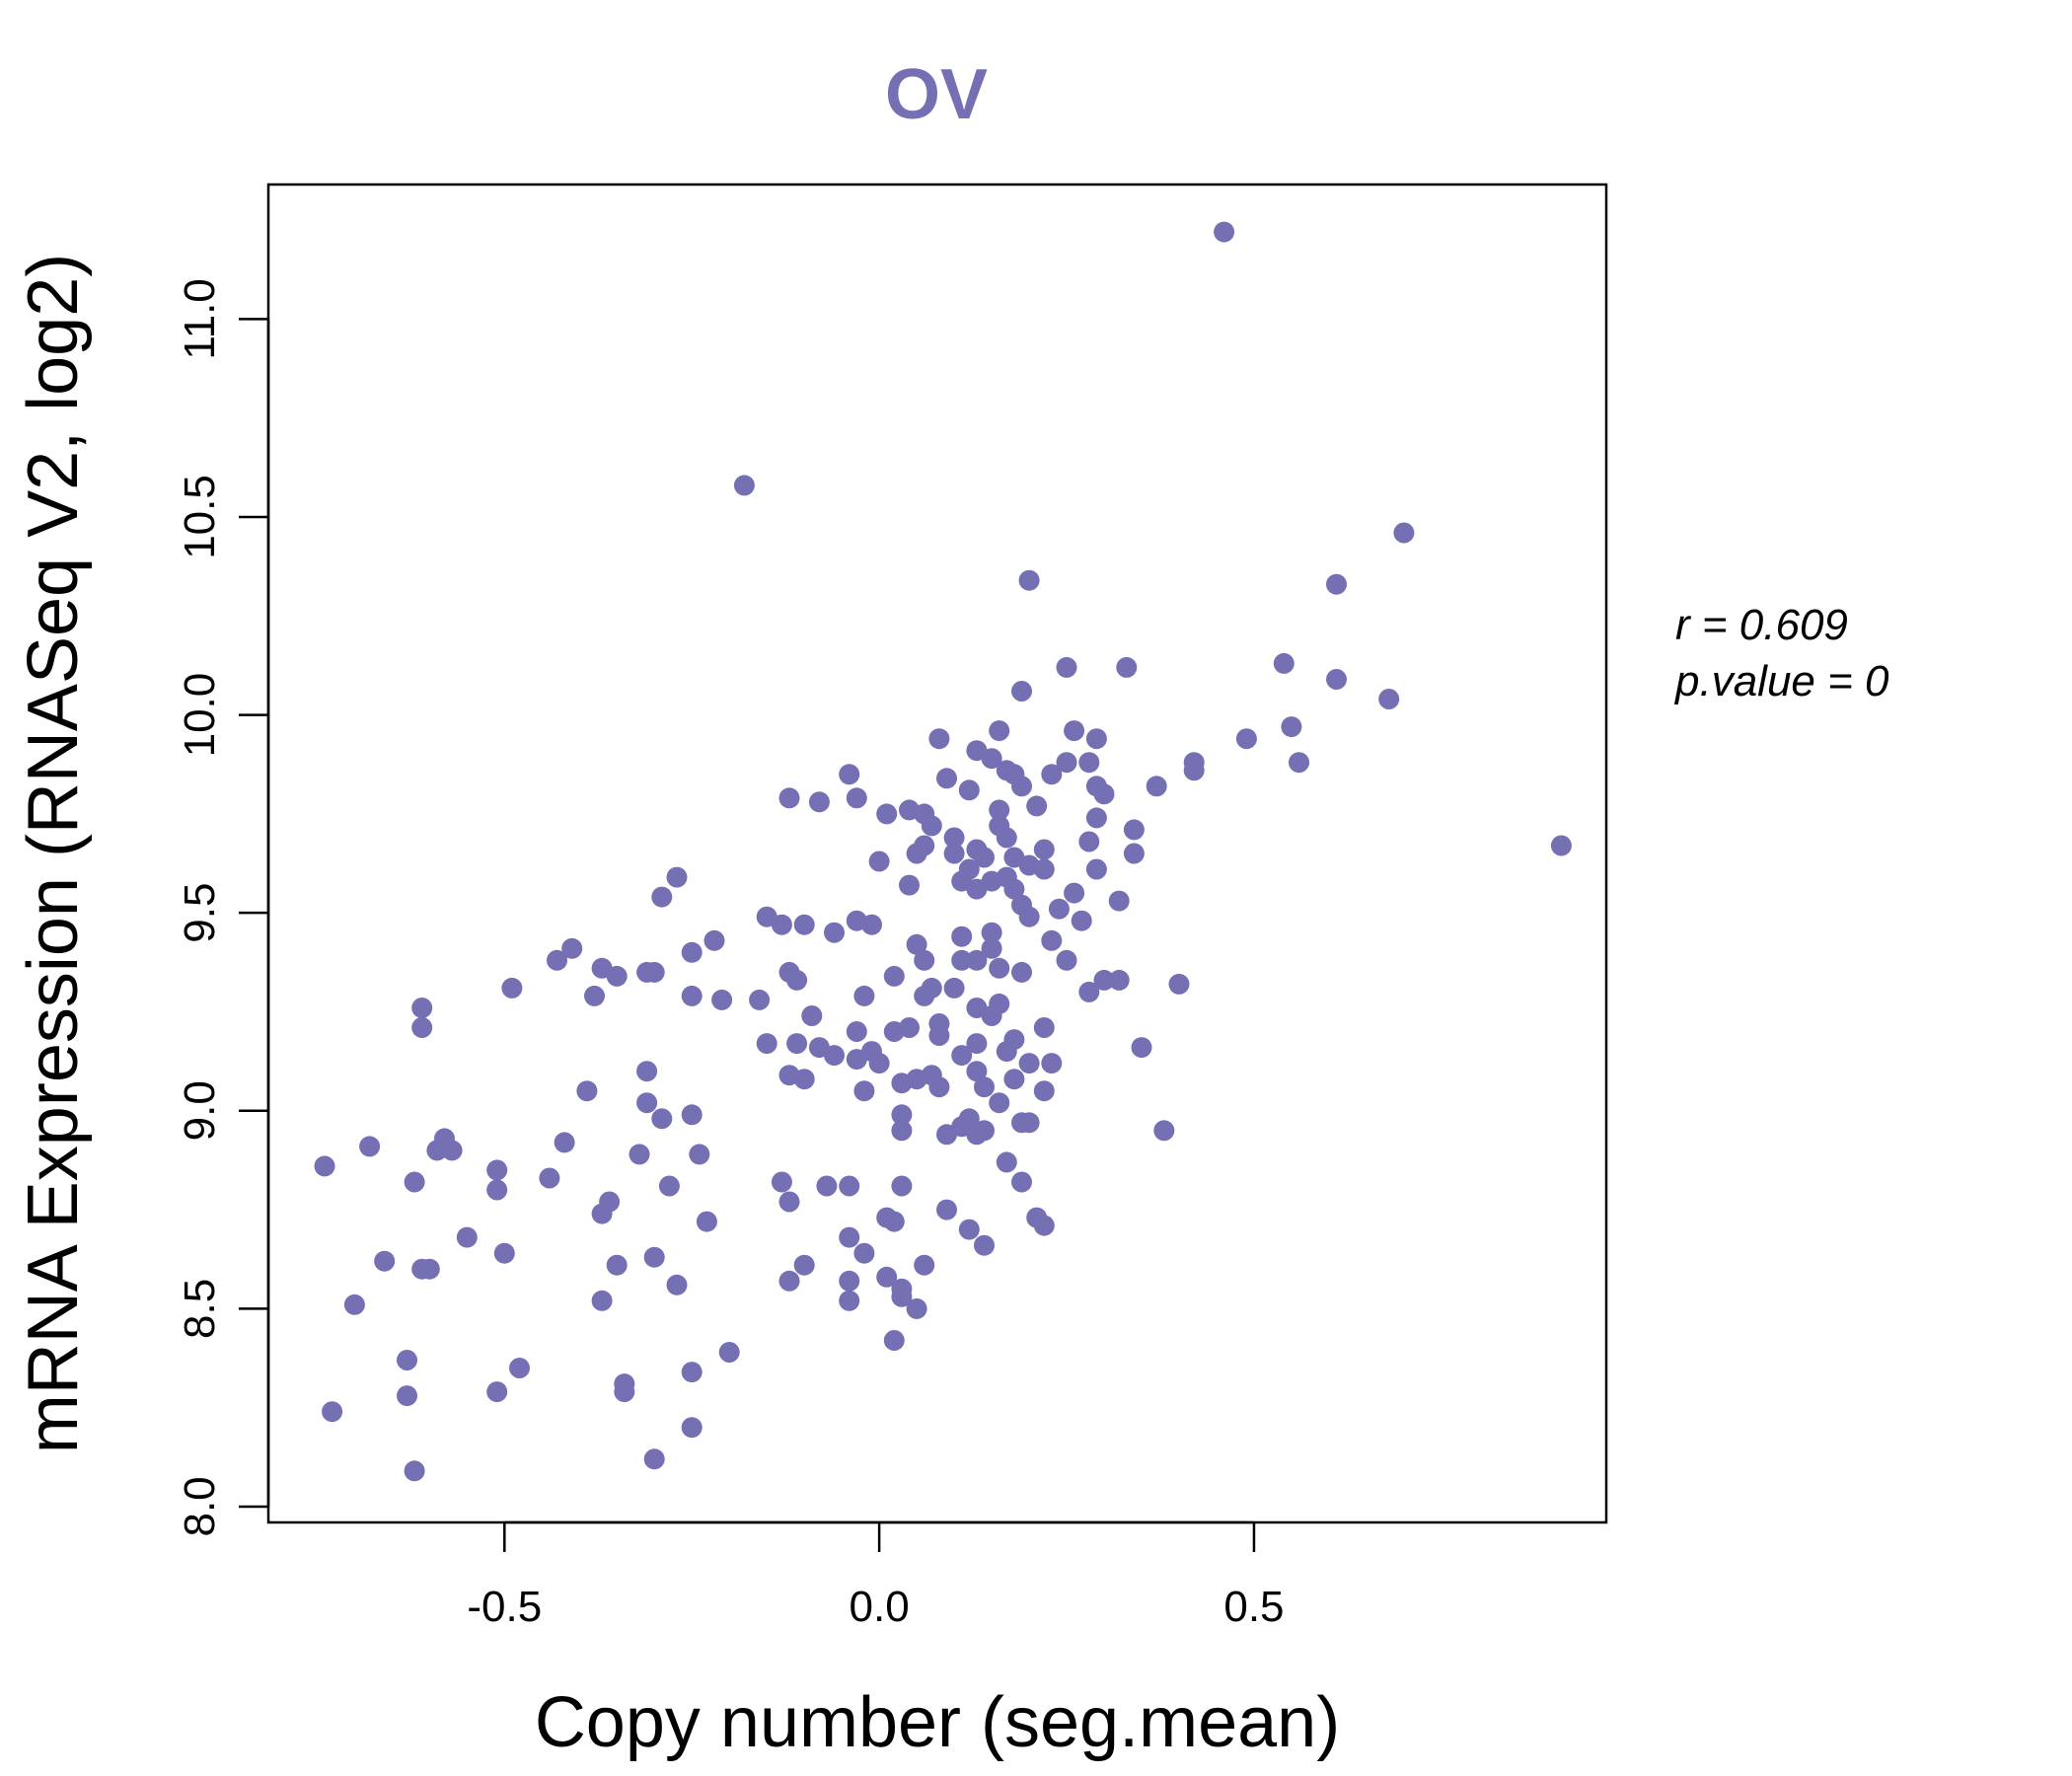 The image size is (2072, 1776). I want to click on y-axis-label: mRNA Expression (RNASeq V2, log2), so click(54, 854).